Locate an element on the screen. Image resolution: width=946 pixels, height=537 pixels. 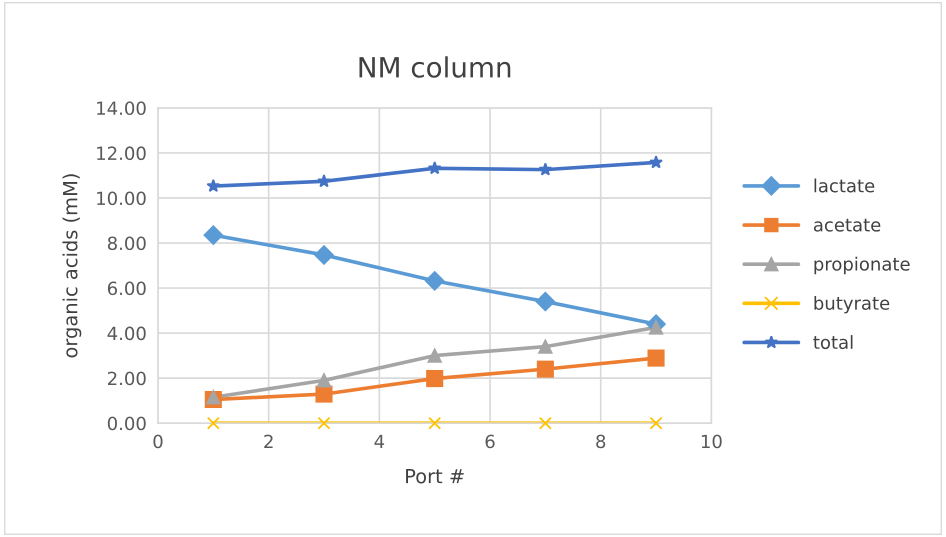
y-tick-label: 12.00 is located at coordinates (121, 153).